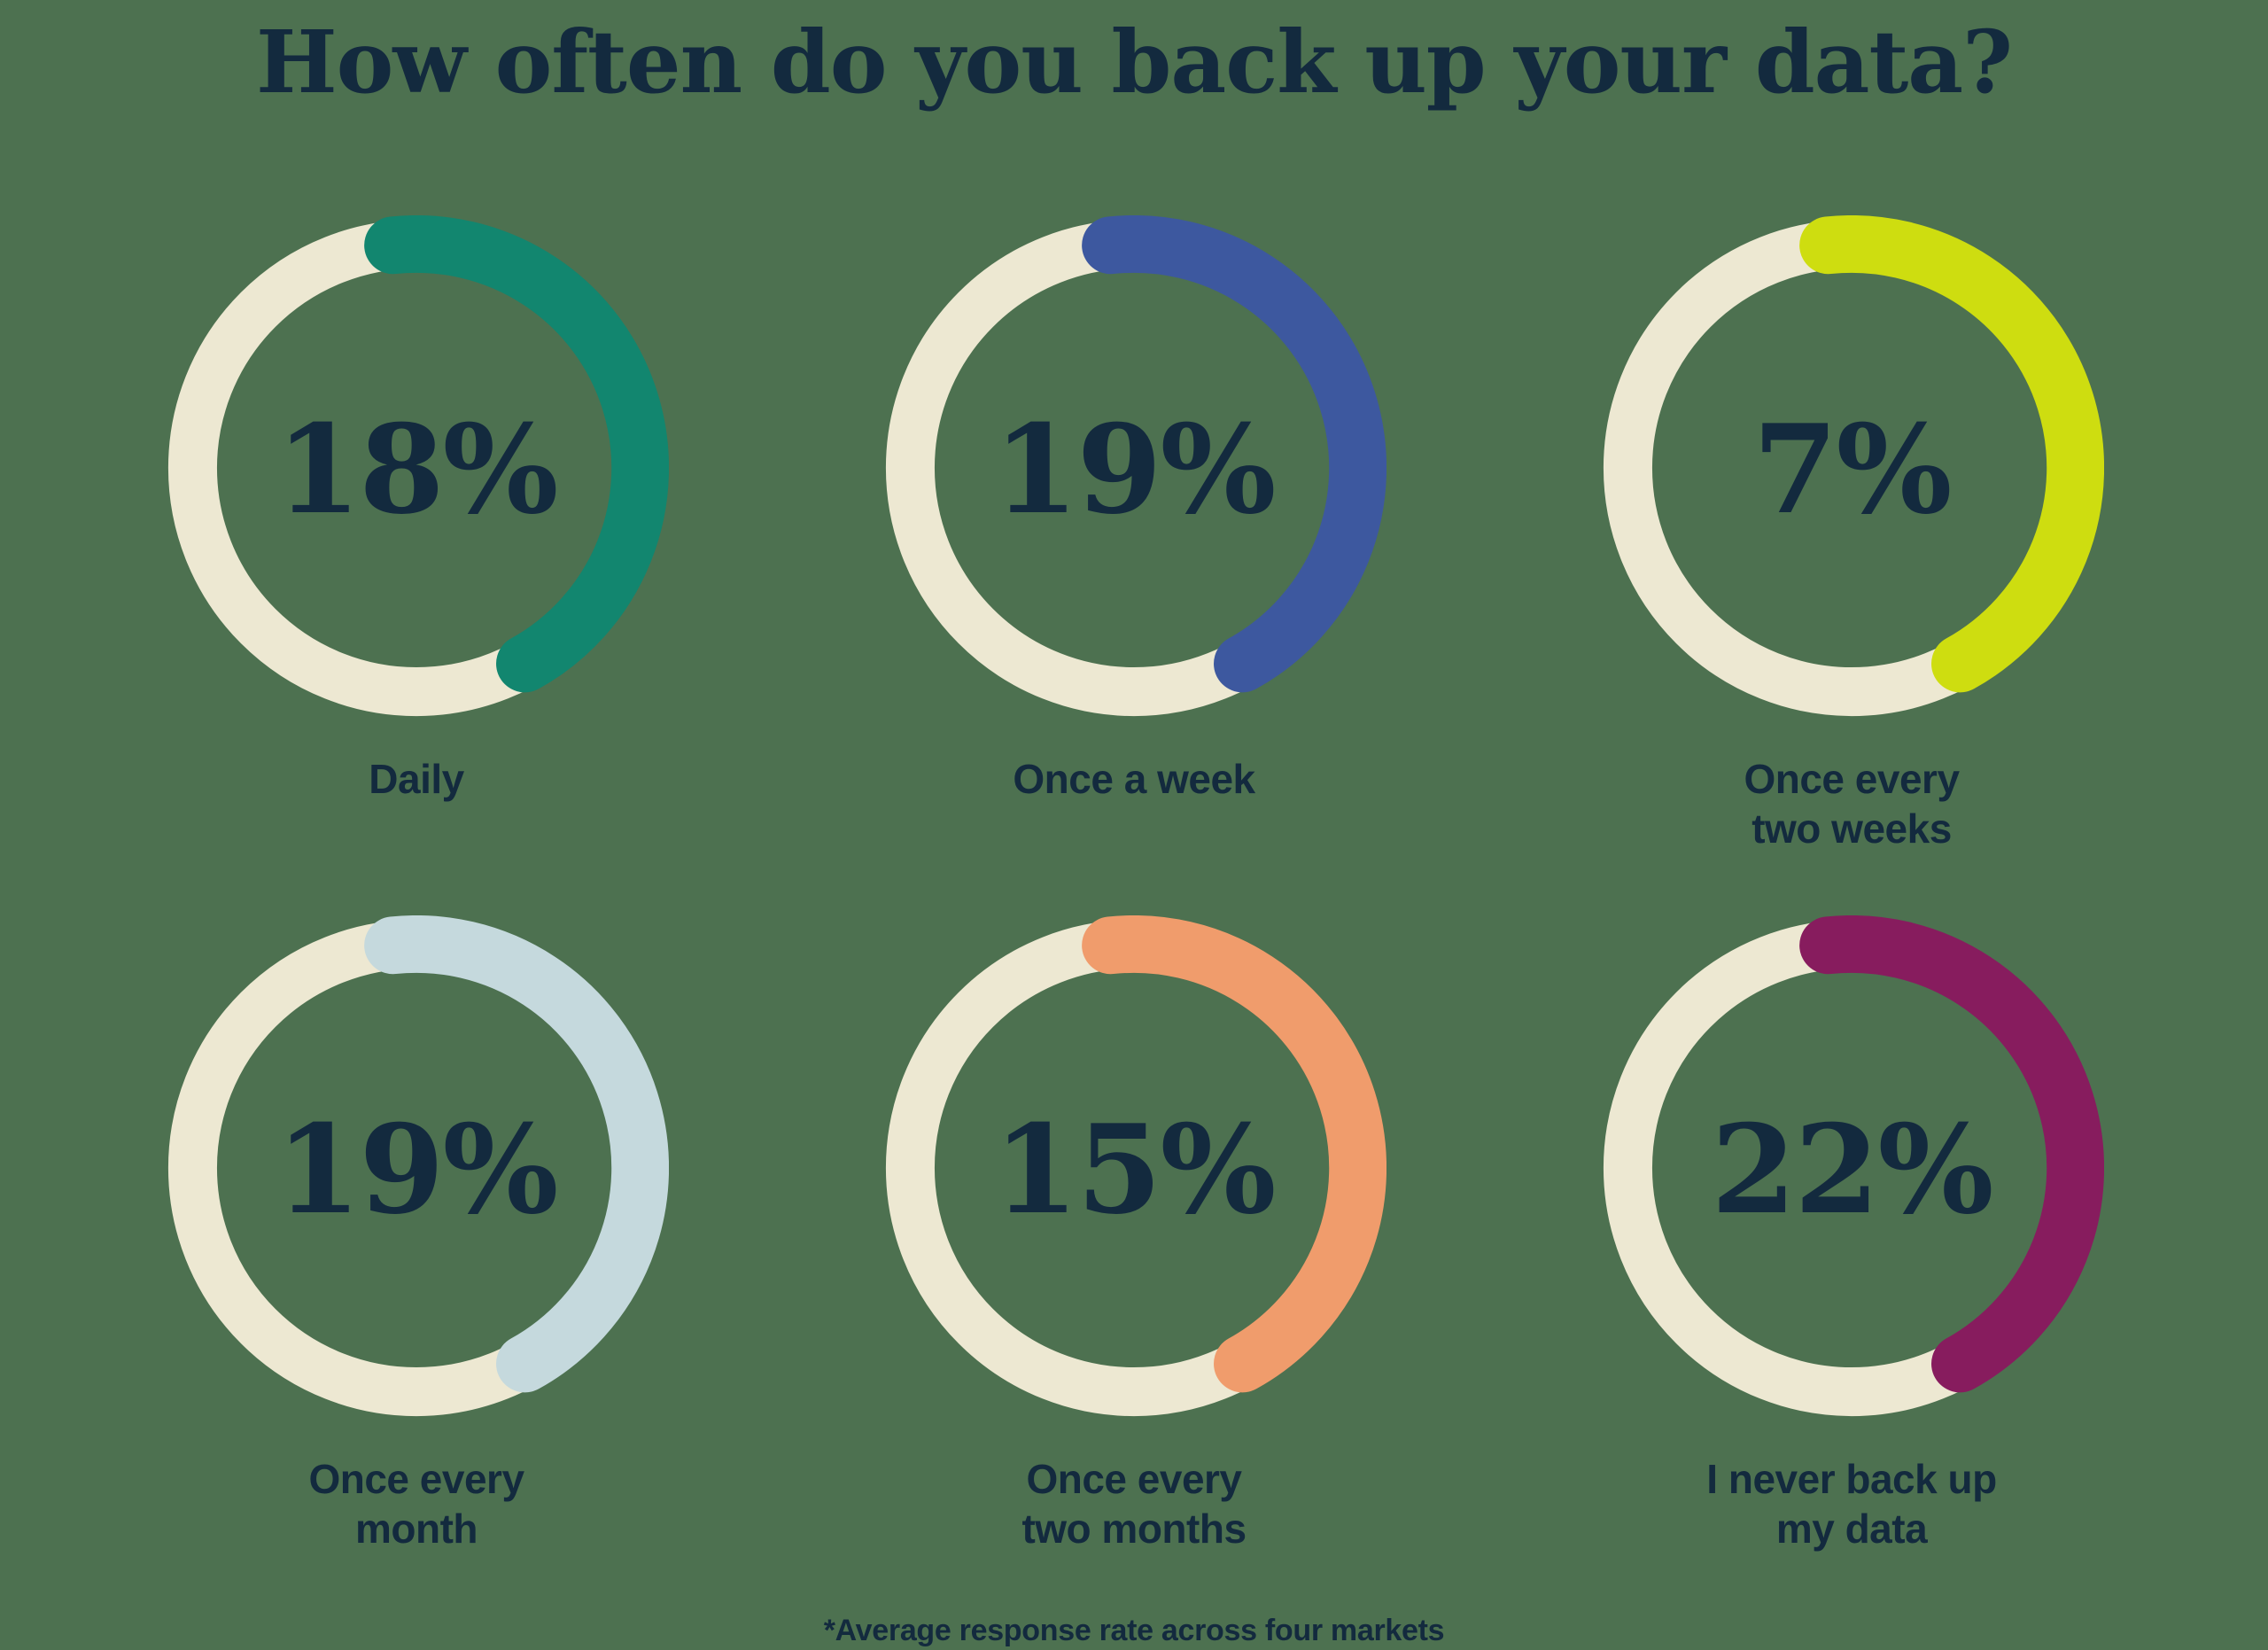  I want to click on donut-percent-label: 7%, so click(1852, 469).